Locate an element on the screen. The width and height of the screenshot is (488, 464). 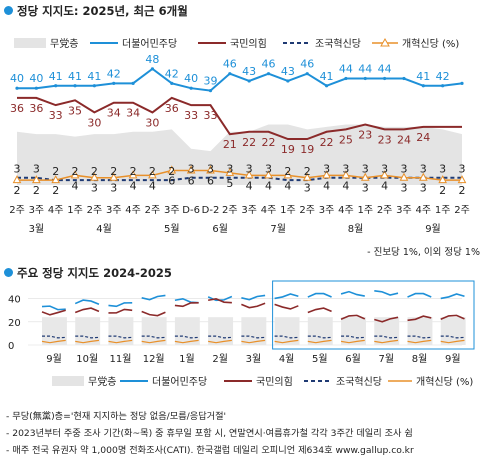
chart-title-top: 정당 지지도: 2025년, 최근 6개월 is located at coordinates (96, 11).